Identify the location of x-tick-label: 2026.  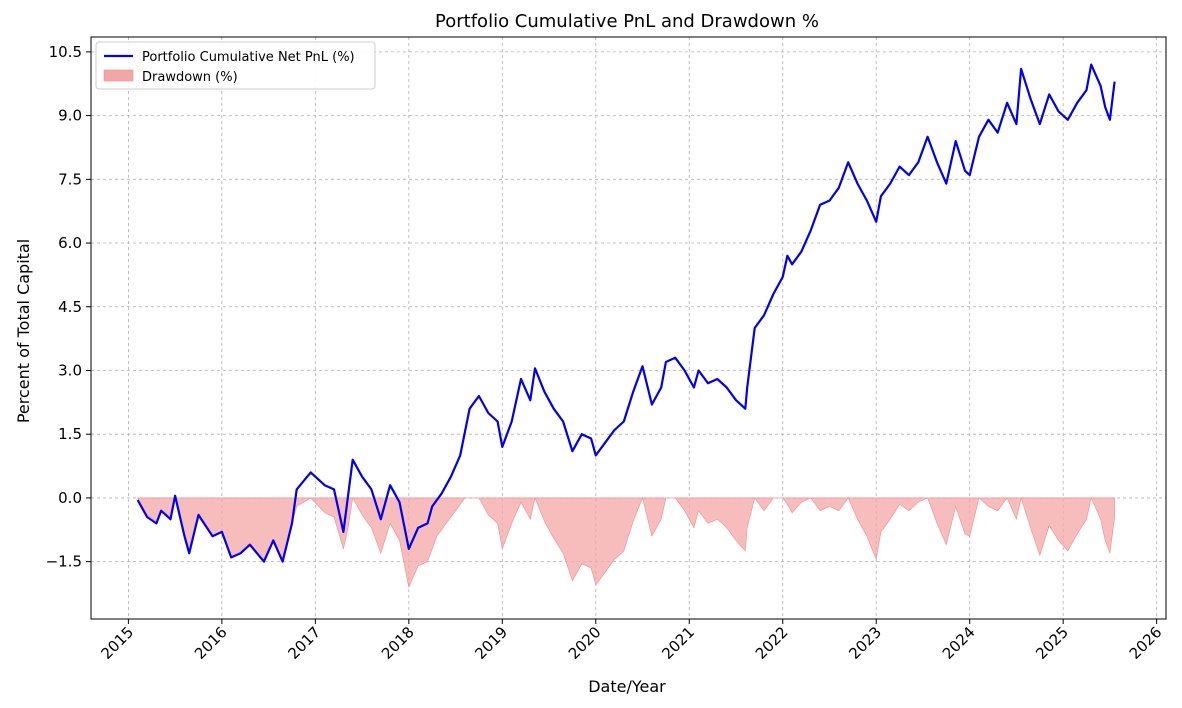
(1146, 643).